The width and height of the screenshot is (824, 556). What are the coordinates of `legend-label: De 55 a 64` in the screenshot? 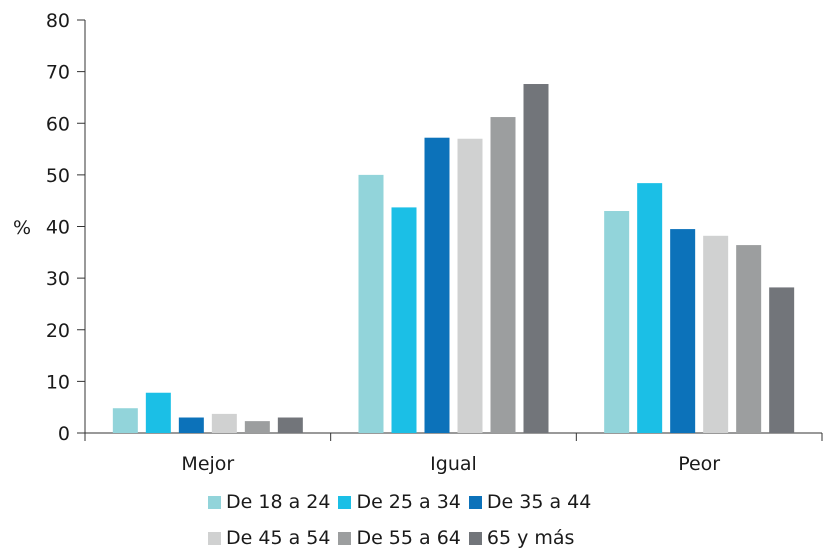 It's located at (408, 538).